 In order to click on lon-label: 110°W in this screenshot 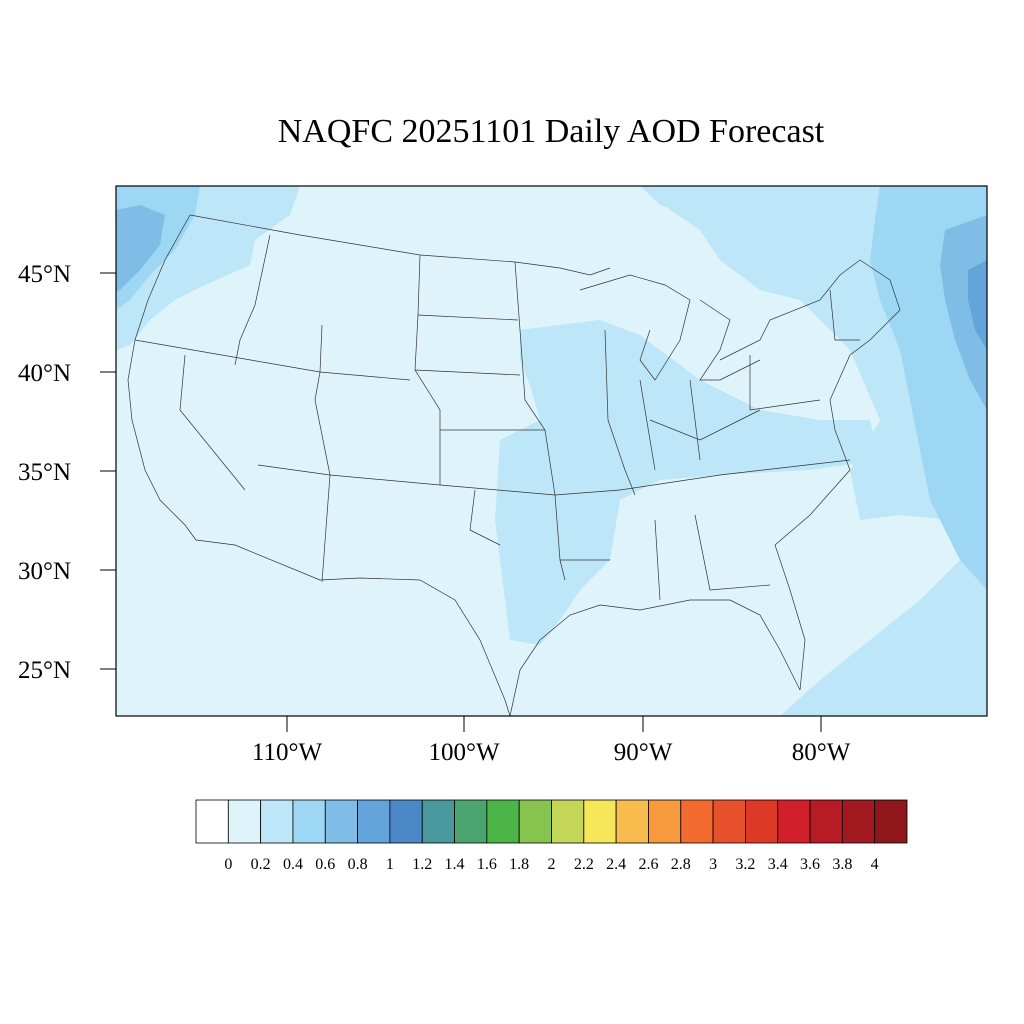, I will do `click(287, 752)`.